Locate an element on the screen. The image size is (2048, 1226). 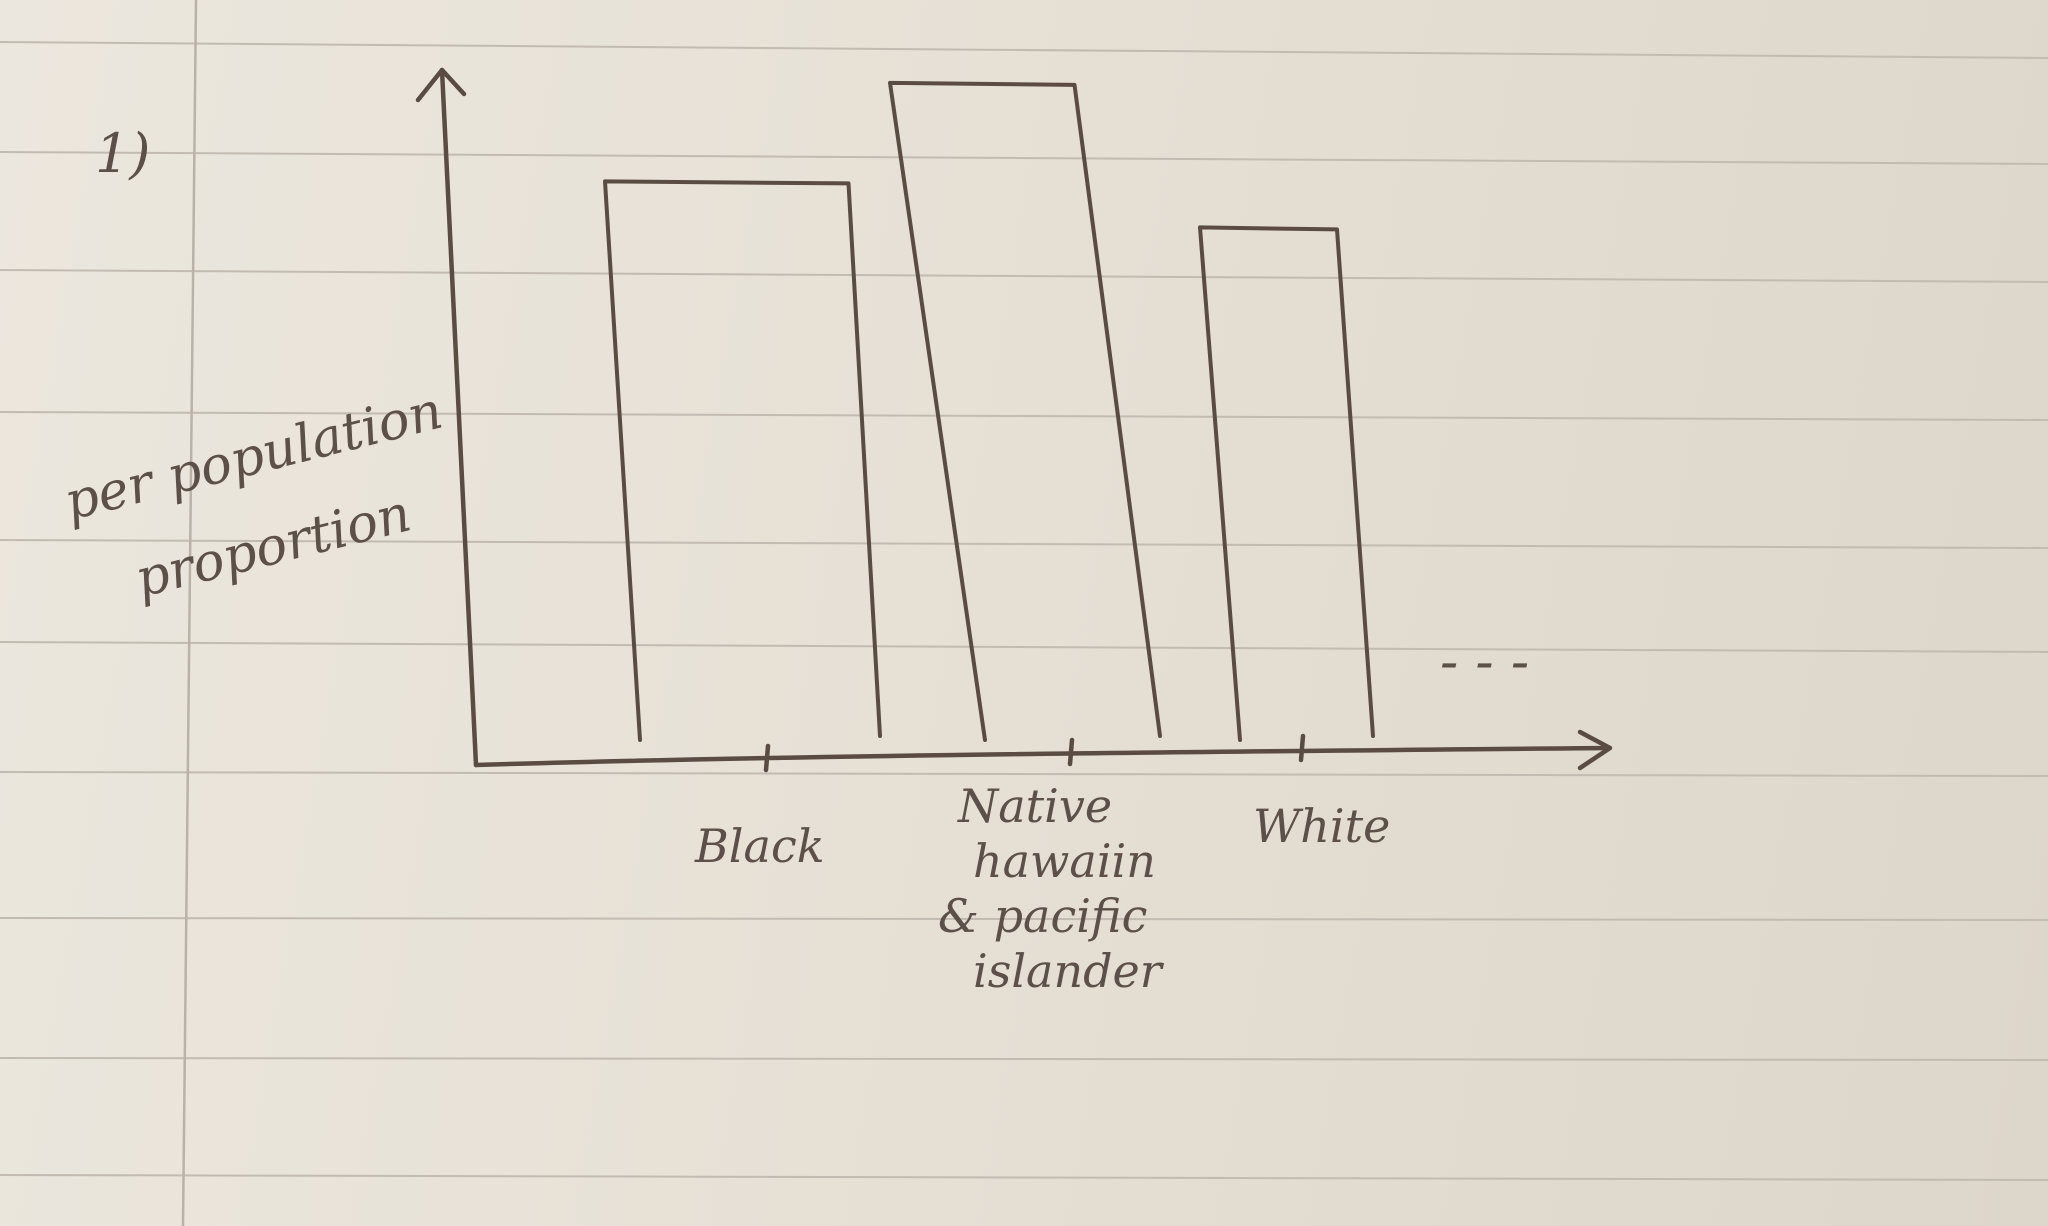
margin-line is located at coordinates (189, 613).